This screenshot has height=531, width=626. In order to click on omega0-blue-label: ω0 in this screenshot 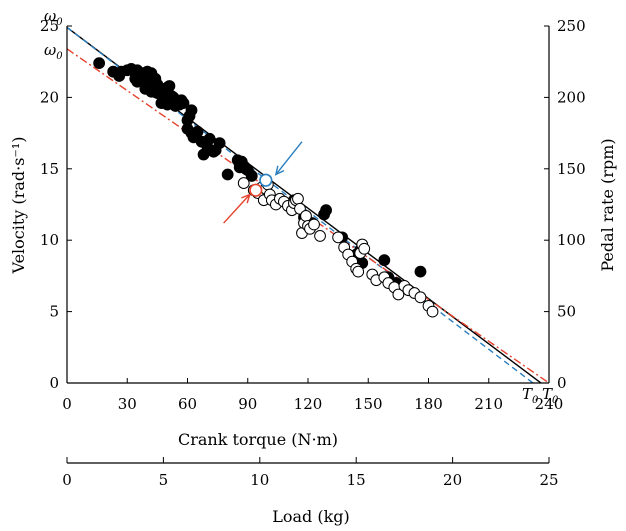, I will do `click(53, 17)`.